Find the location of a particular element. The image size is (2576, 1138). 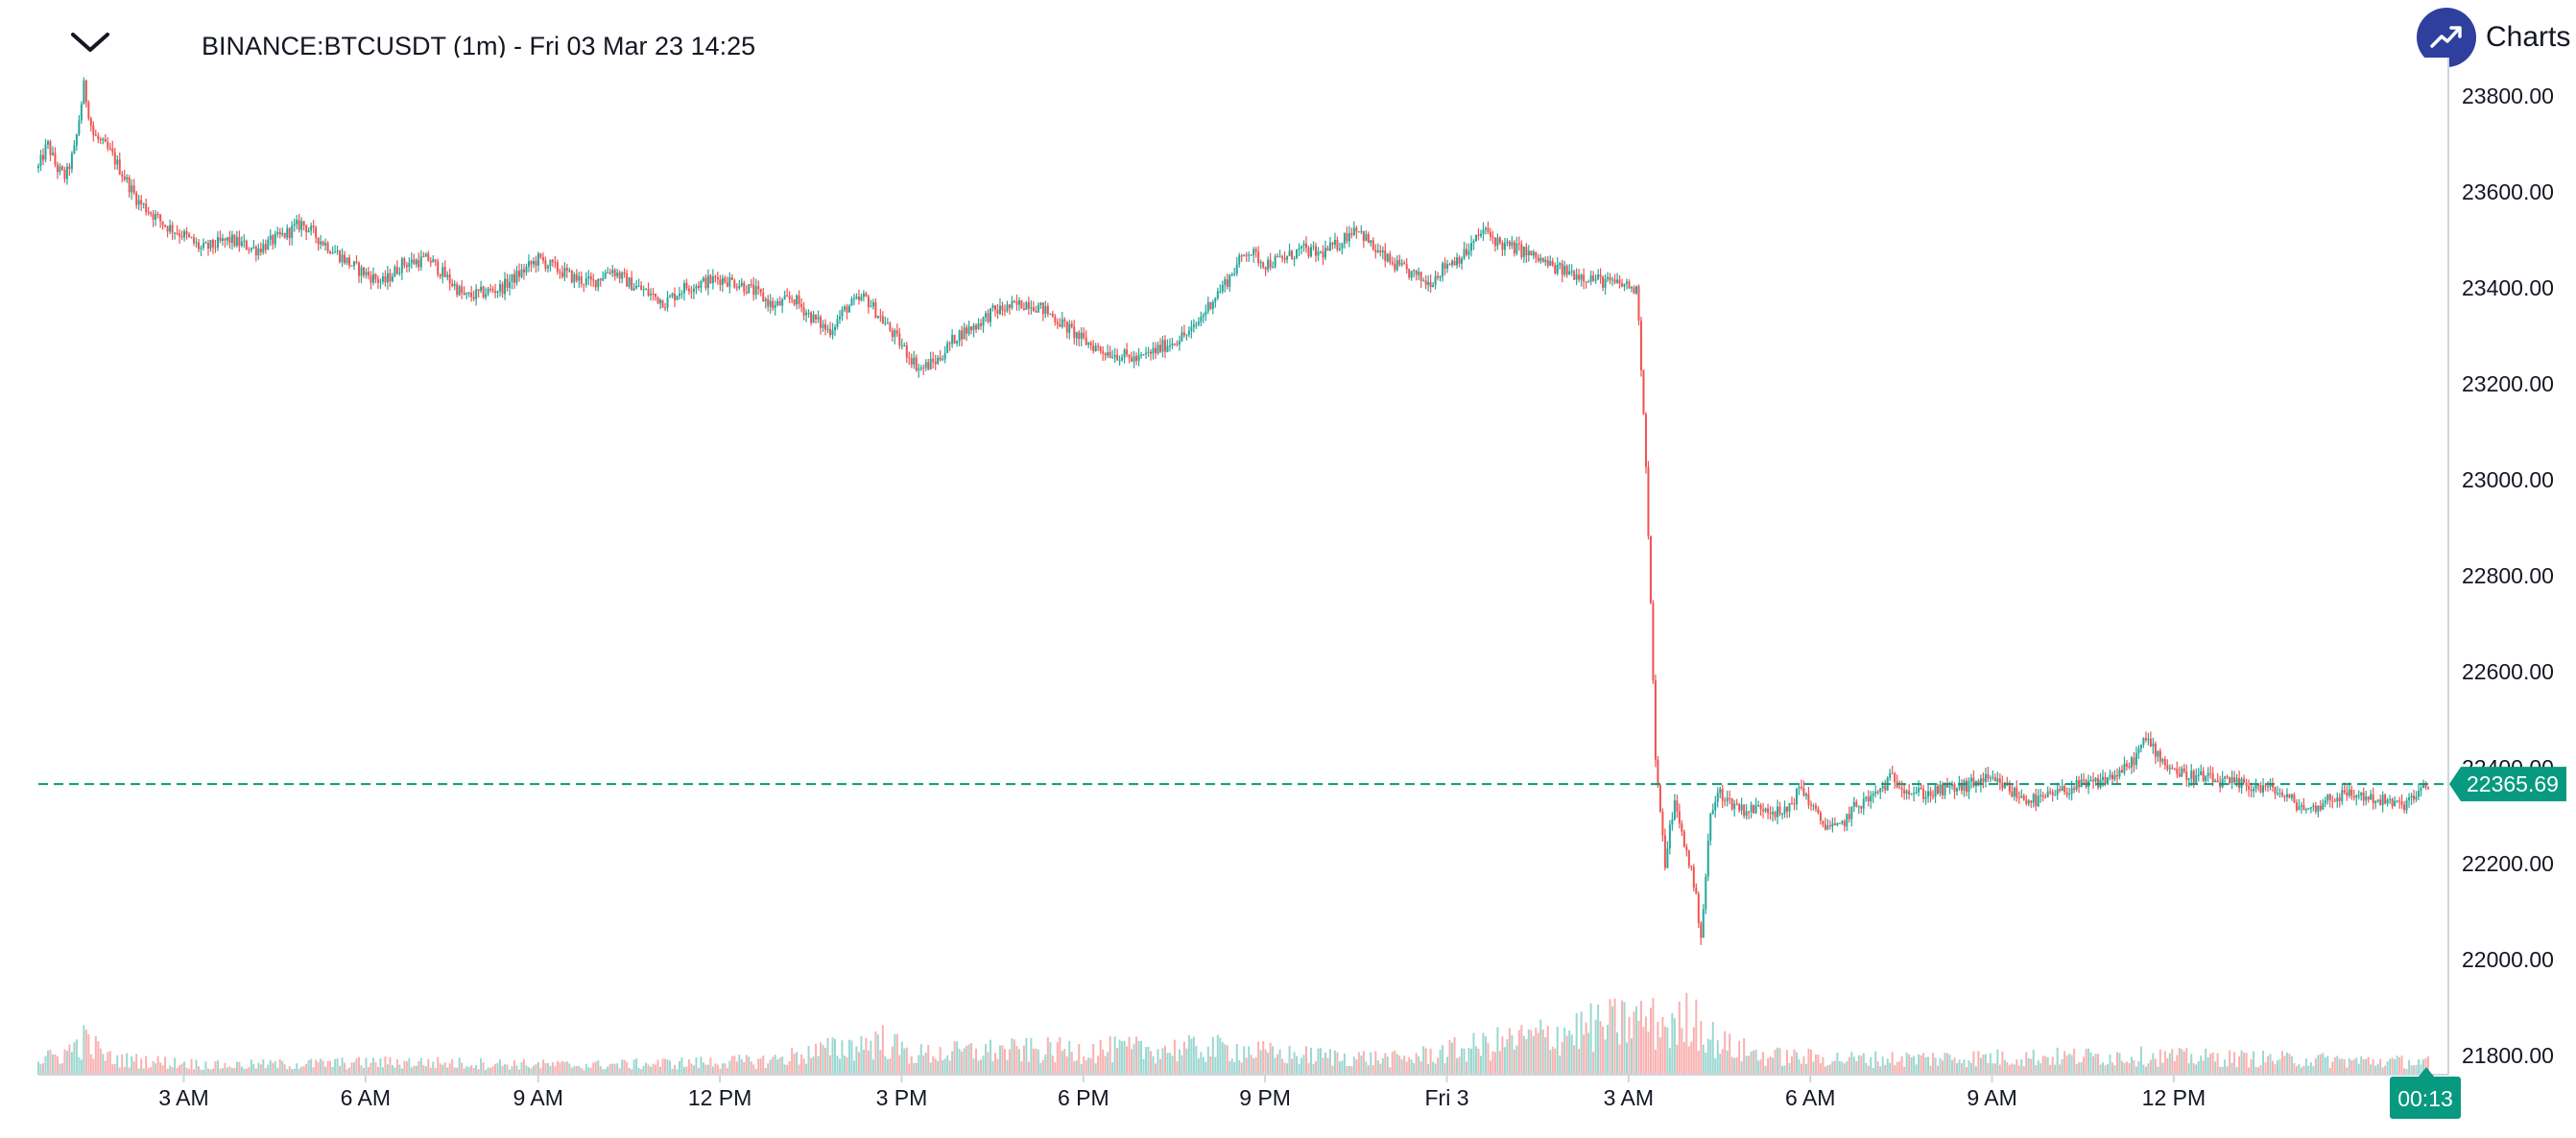

brand-link: Charts p is located at coordinates (2496, 37).